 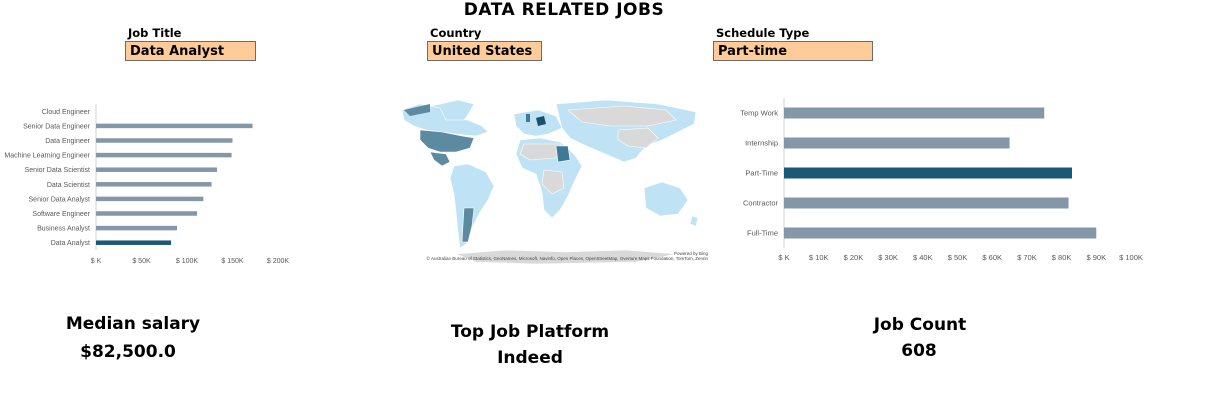 I want to click on category-label: Software Engineer, so click(x=61, y=214).